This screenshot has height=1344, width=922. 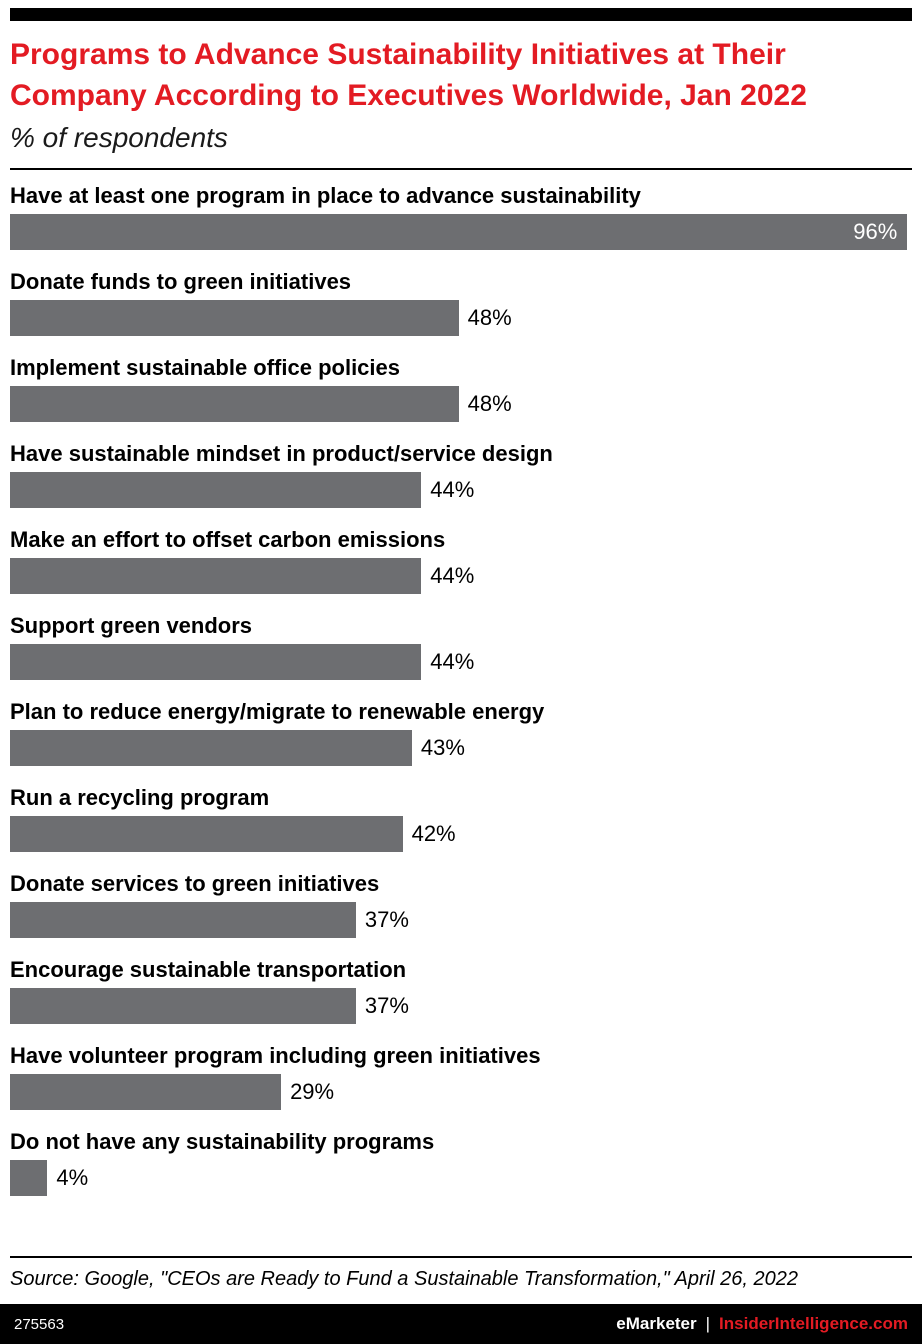 What do you see at coordinates (875, 231) in the screenshot?
I see `bar-value-label: 96%` at bounding box center [875, 231].